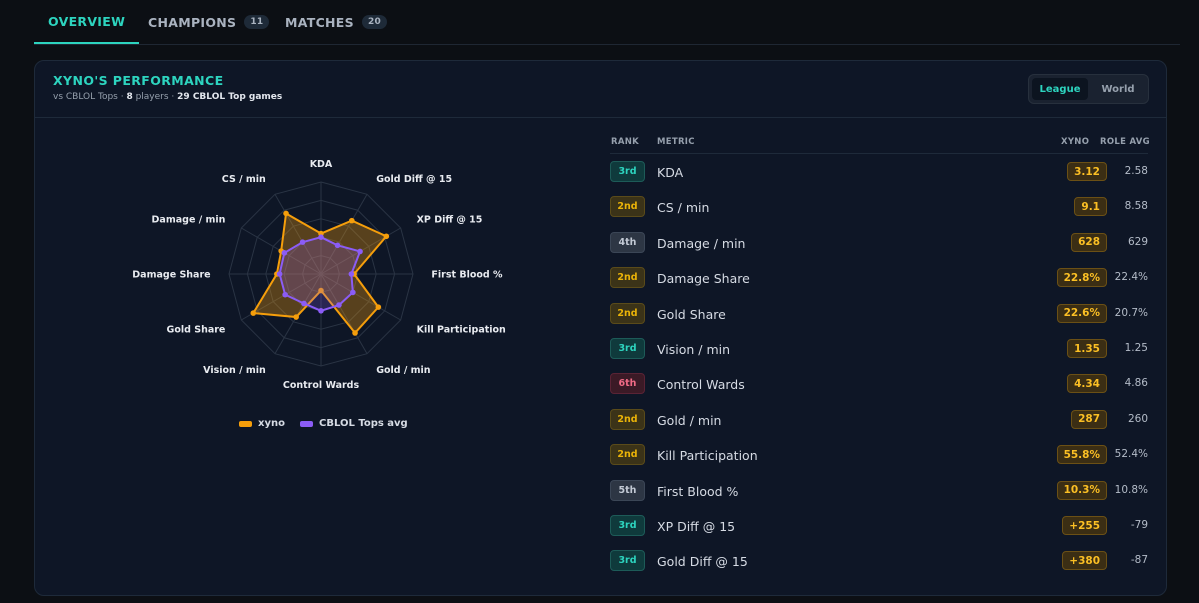 This screenshot has width=1199, height=603. I want to click on tab-overview: OVERVIEW, so click(87, 22).